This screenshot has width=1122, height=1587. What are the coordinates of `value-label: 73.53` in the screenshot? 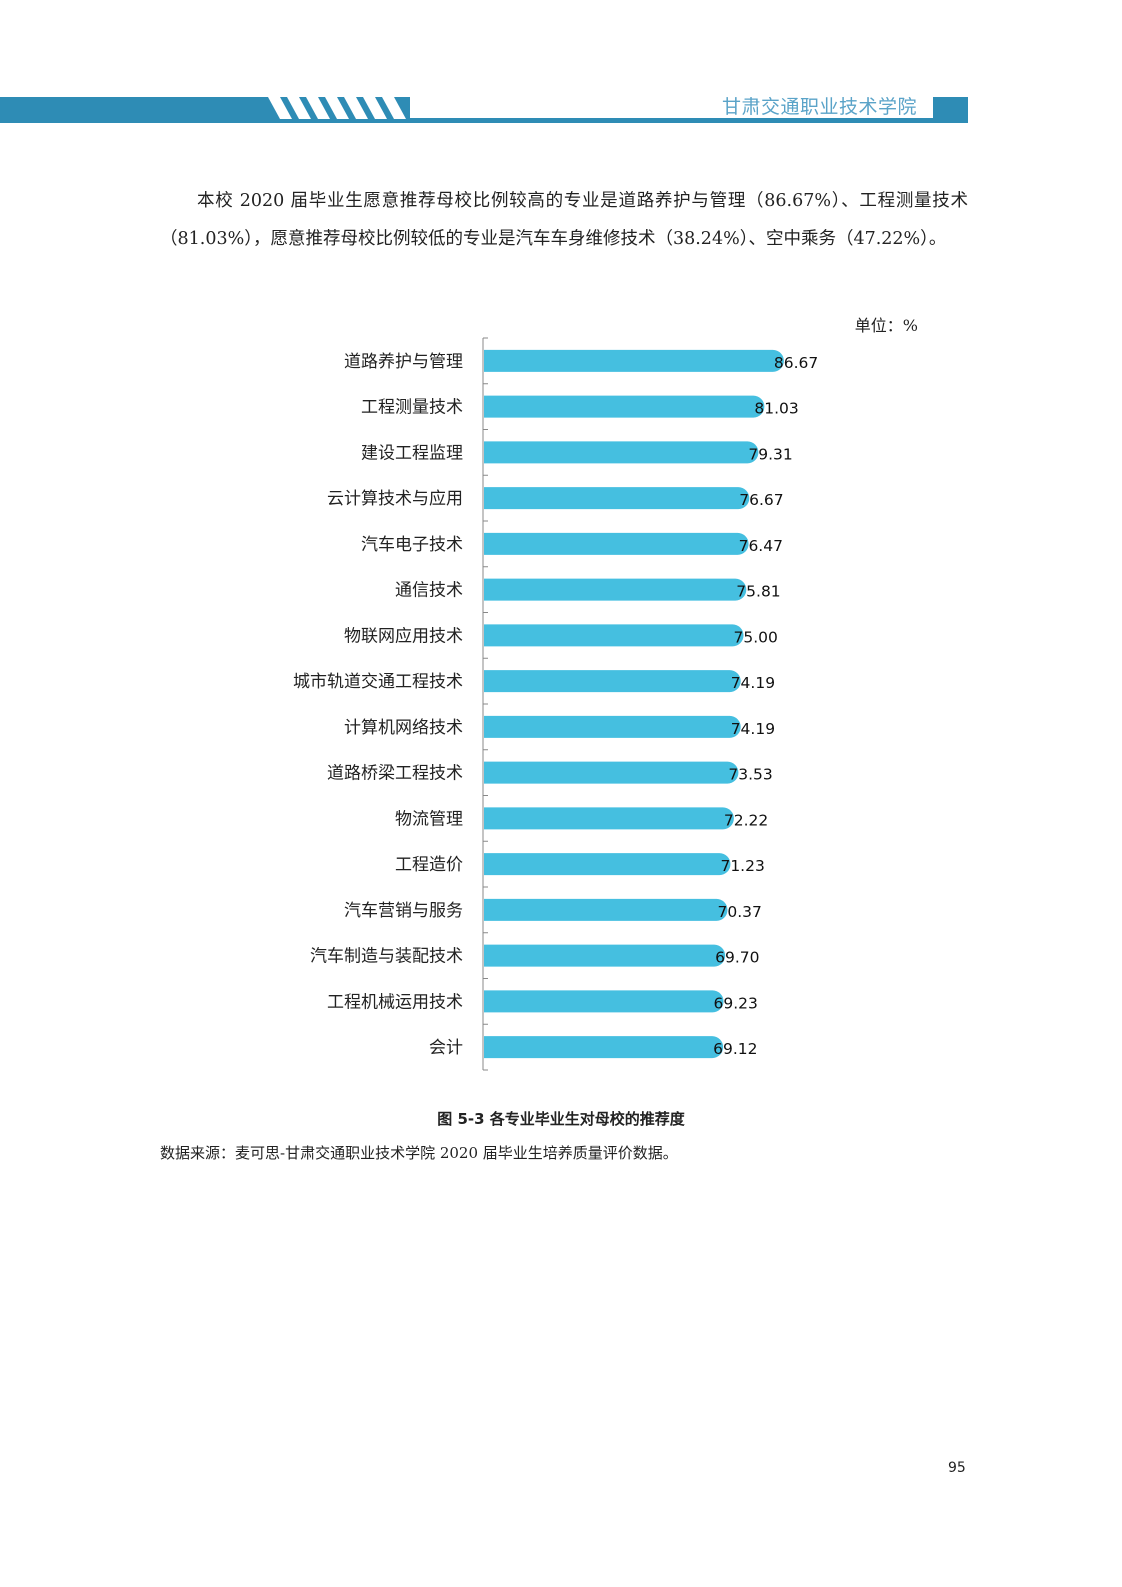 It's located at (750, 775).